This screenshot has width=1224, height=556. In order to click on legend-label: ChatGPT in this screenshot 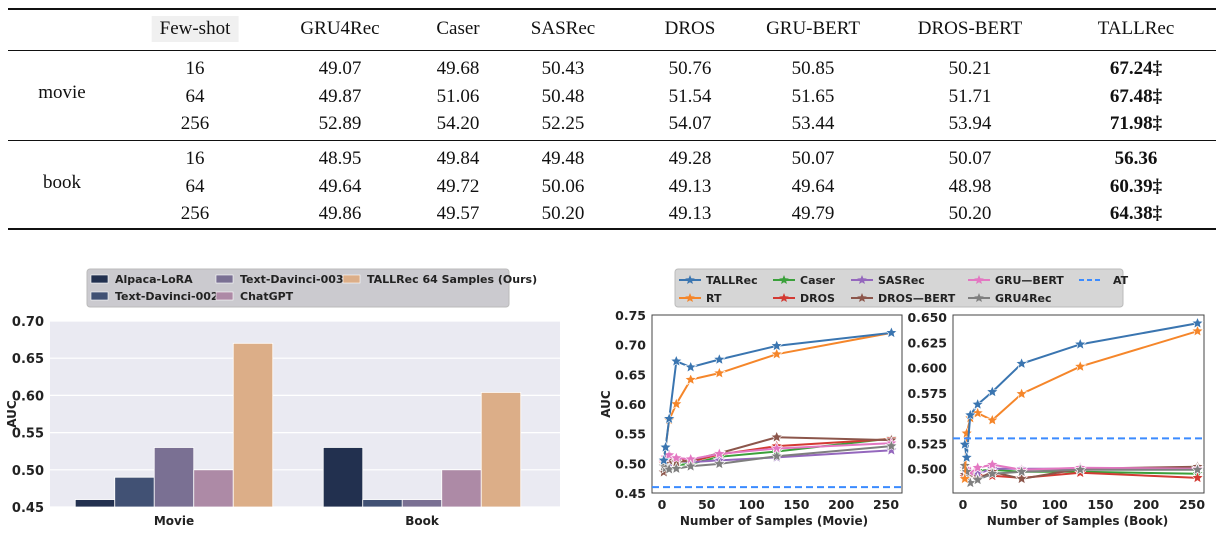, I will do `click(267, 296)`.